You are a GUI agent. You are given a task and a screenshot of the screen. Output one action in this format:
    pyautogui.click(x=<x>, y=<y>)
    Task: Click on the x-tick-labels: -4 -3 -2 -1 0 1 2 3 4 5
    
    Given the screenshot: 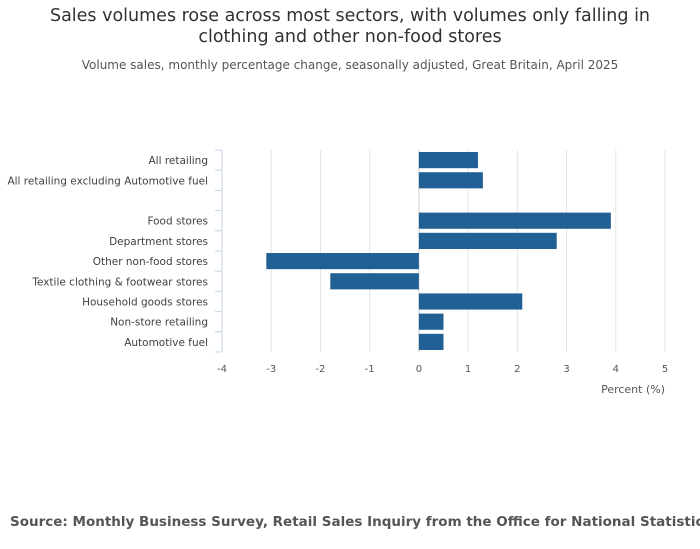 What is the action you would take?
    pyautogui.click(x=442, y=369)
    